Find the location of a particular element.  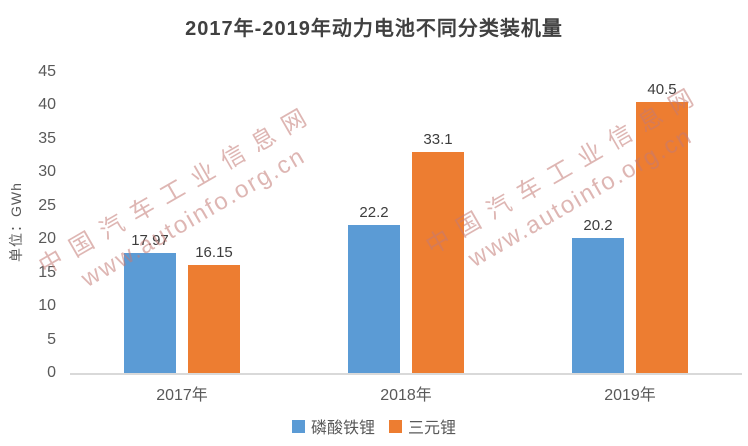

y-tick-label: 30 is located at coordinates (47, 172).